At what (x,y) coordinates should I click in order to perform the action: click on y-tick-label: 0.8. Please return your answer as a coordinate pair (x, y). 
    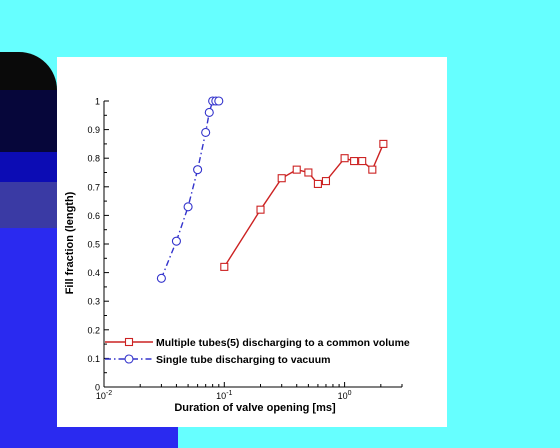
    Looking at the image, I should click on (93, 159).